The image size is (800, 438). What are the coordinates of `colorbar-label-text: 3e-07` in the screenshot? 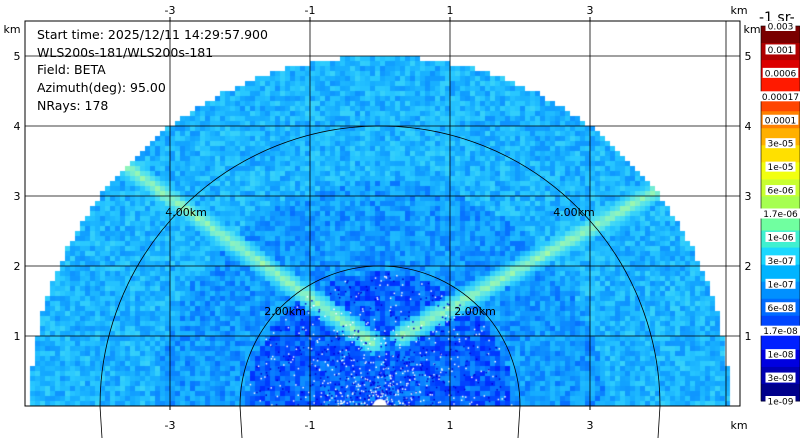 It's located at (781, 262).